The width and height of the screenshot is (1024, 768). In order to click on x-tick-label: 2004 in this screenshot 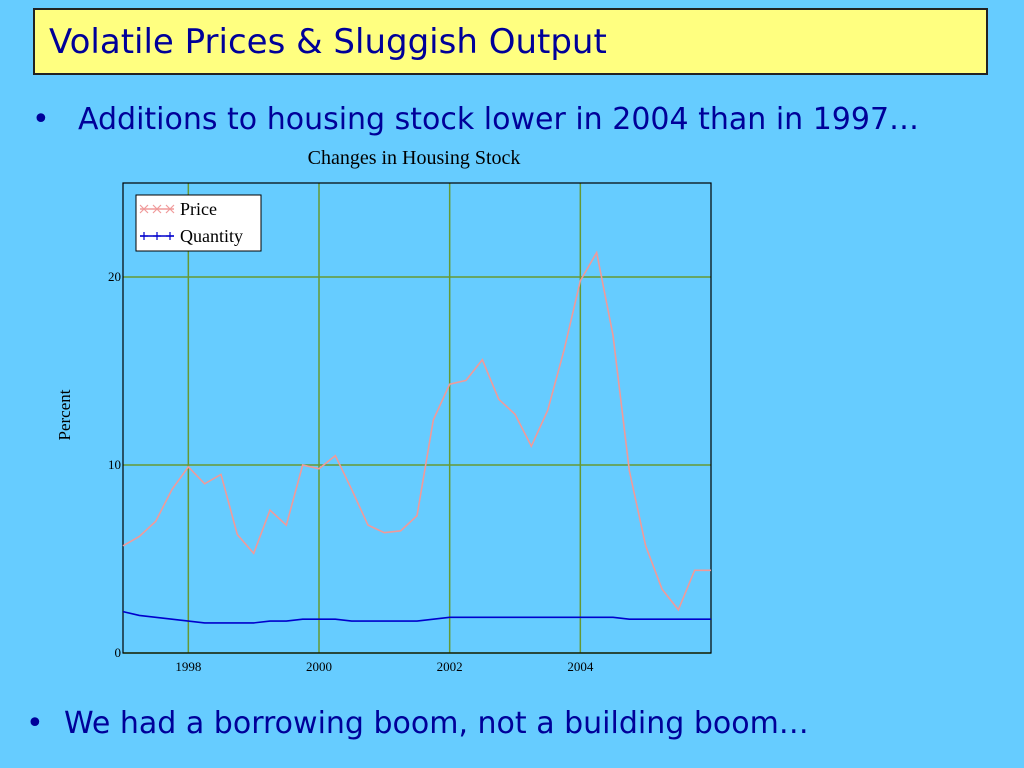, I will do `click(580, 666)`.